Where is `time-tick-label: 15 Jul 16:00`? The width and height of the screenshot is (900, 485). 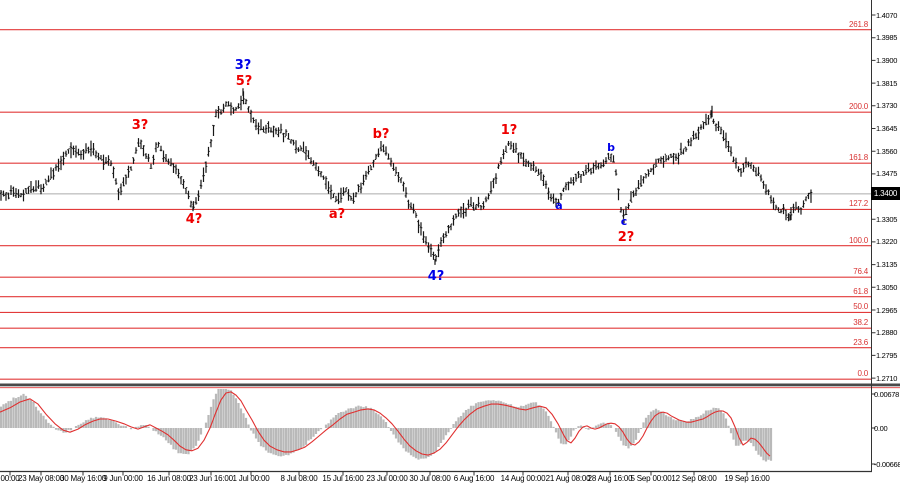
time-tick-label: 15 Jul 16:00 is located at coordinates (343, 478).